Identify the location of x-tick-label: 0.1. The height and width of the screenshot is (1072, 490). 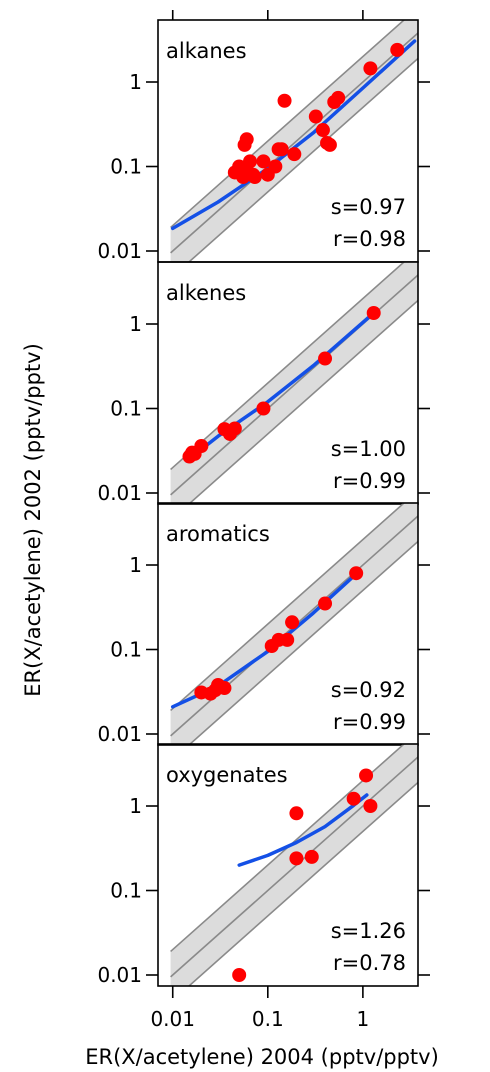
(268, 1019).